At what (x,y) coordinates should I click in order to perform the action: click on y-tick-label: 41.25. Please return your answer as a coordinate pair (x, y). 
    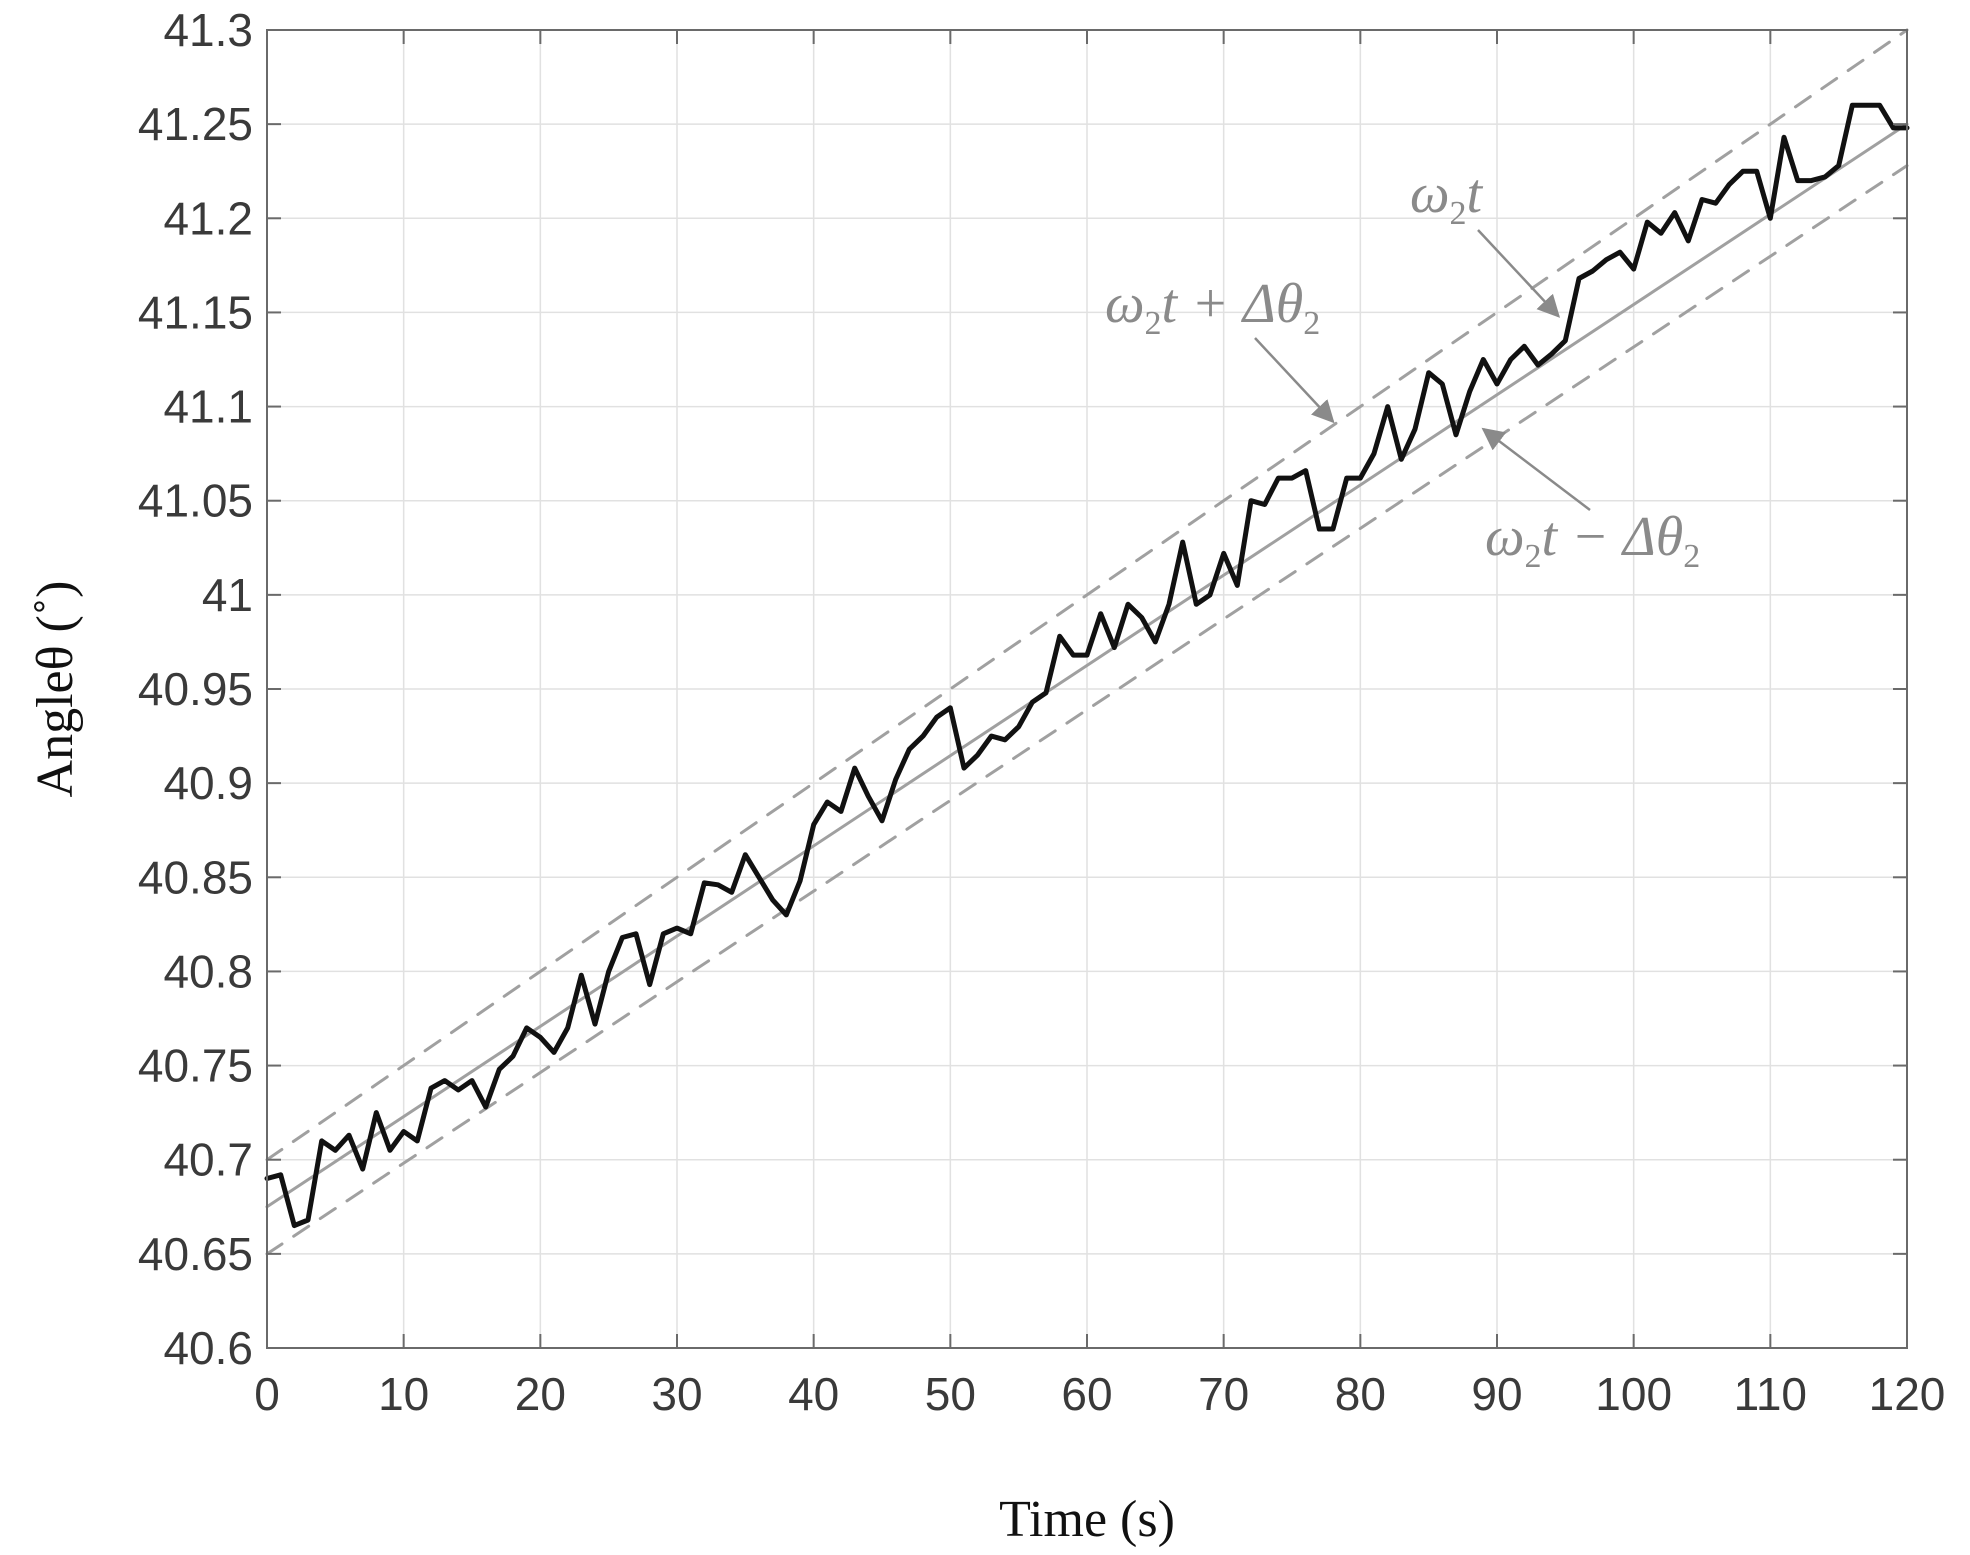
    Looking at the image, I should click on (195, 124).